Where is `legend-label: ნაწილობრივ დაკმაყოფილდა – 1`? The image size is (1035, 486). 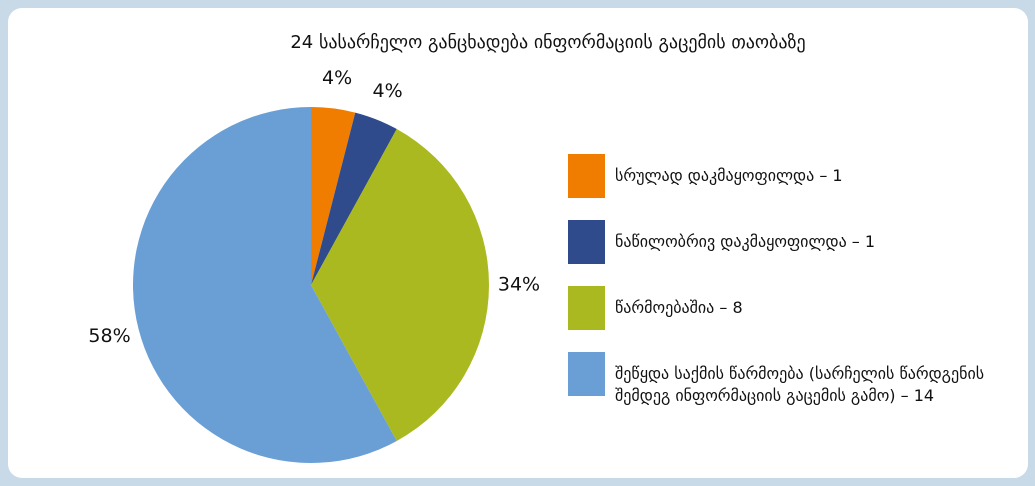 legend-label: ნაწილობრივ დაკმაყოფილდა – 1 is located at coordinates (745, 241).